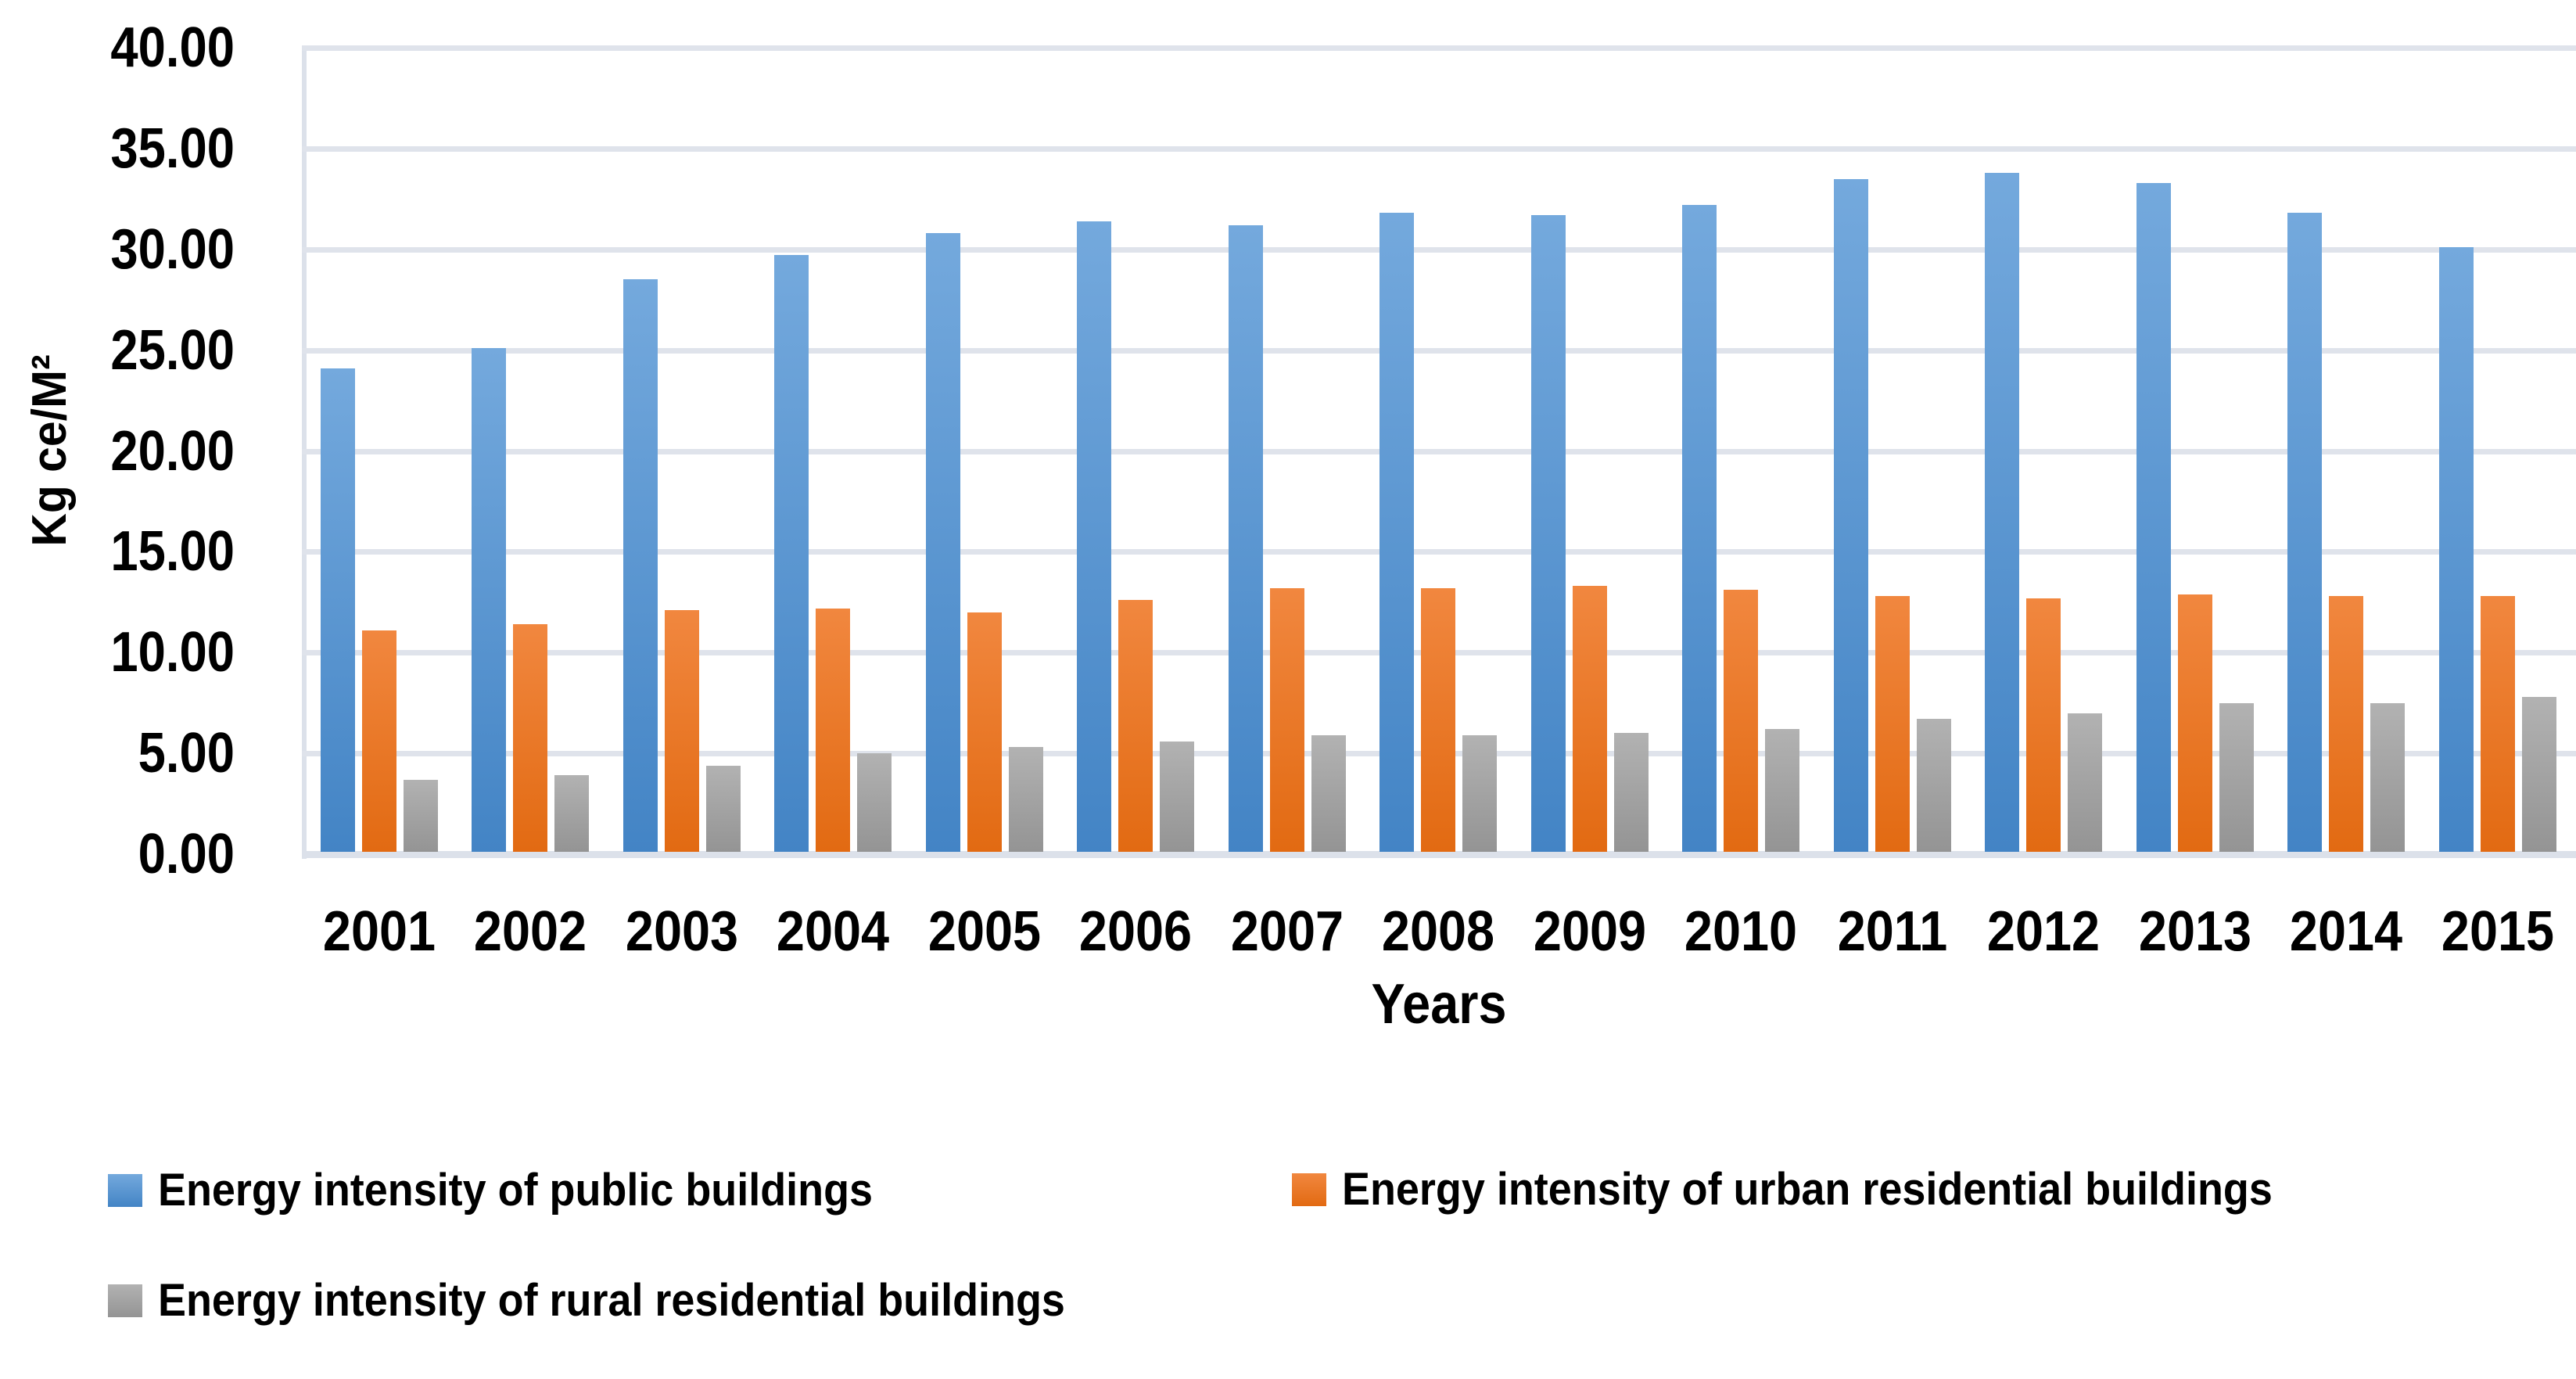 Image resolution: width=2576 pixels, height=1379 pixels. Describe the element at coordinates (984, 931) in the screenshot. I see `x-tick-label-2005: 2005` at that location.